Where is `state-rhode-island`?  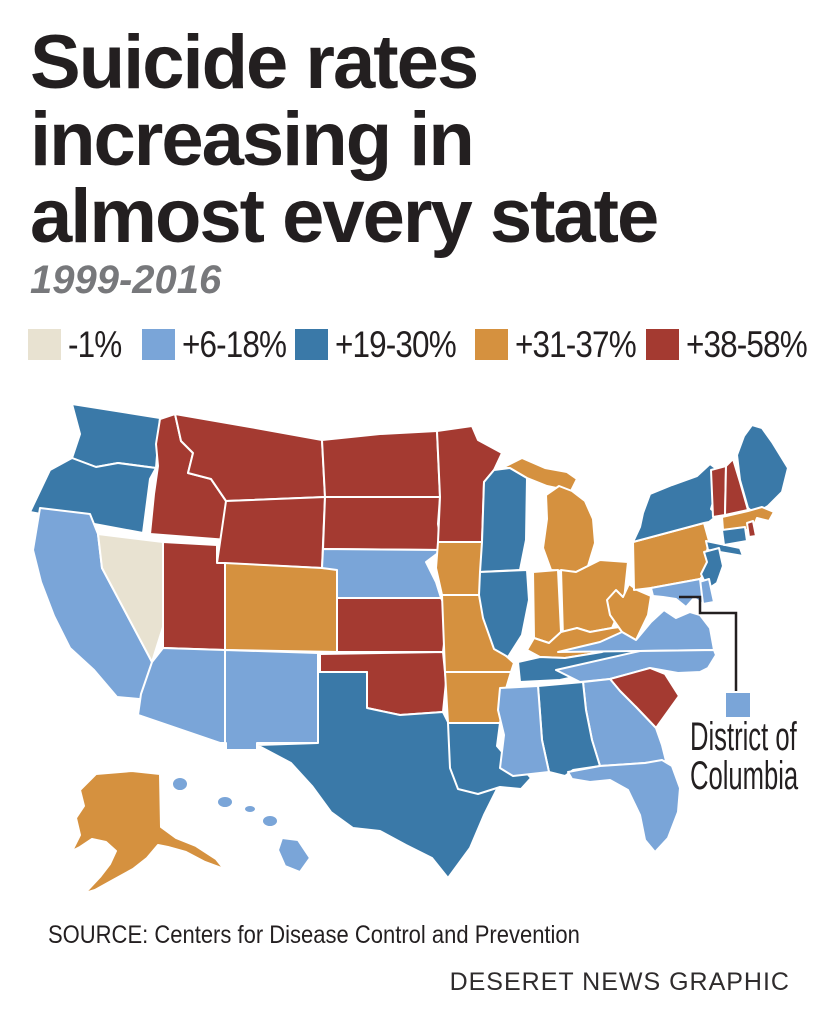 state-rhode-island is located at coordinates (751, 529).